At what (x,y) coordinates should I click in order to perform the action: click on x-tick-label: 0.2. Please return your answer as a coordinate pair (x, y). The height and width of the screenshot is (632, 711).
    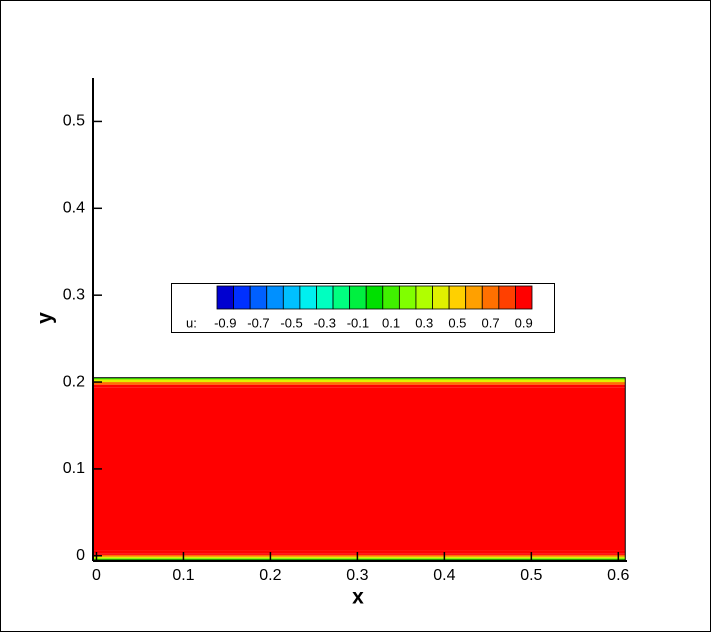
    Looking at the image, I should click on (270, 575).